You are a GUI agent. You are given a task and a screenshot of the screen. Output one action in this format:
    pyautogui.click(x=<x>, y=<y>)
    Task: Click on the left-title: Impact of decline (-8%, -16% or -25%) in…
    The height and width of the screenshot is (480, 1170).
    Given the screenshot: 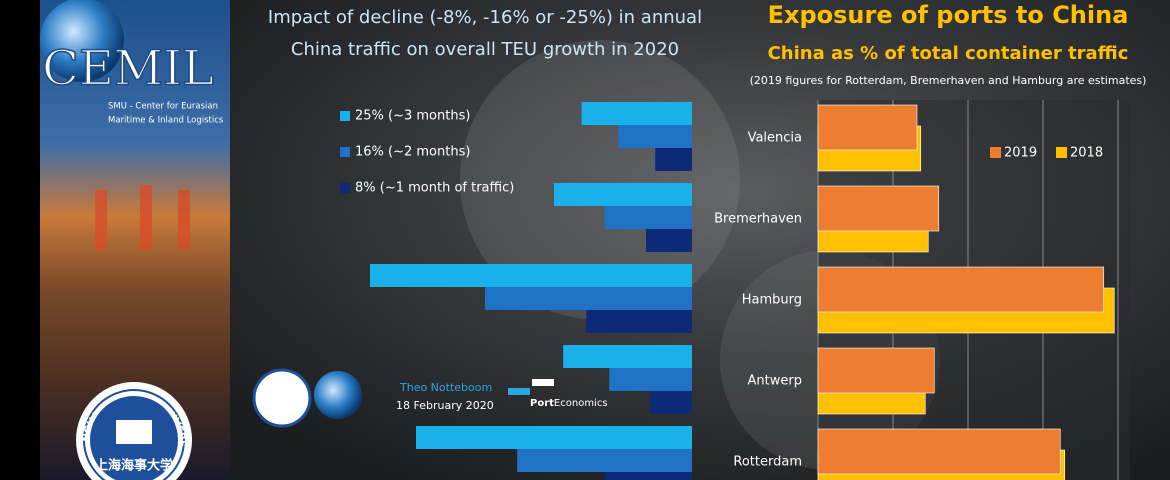 What is the action you would take?
    pyautogui.click(x=485, y=17)
    